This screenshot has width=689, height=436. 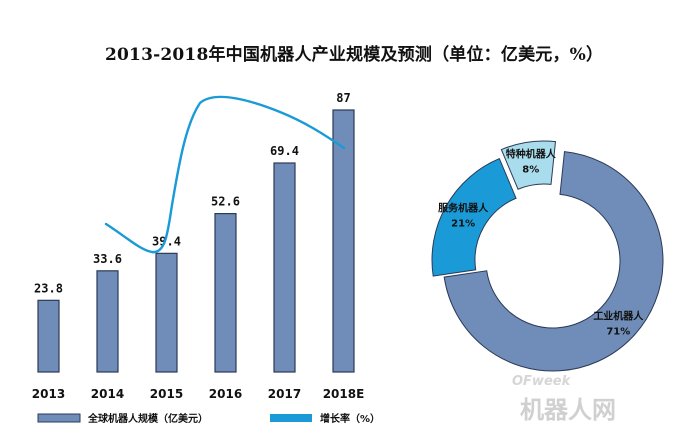 I want to click on donut-slice-value: 21%, so click(x=463, y=224).